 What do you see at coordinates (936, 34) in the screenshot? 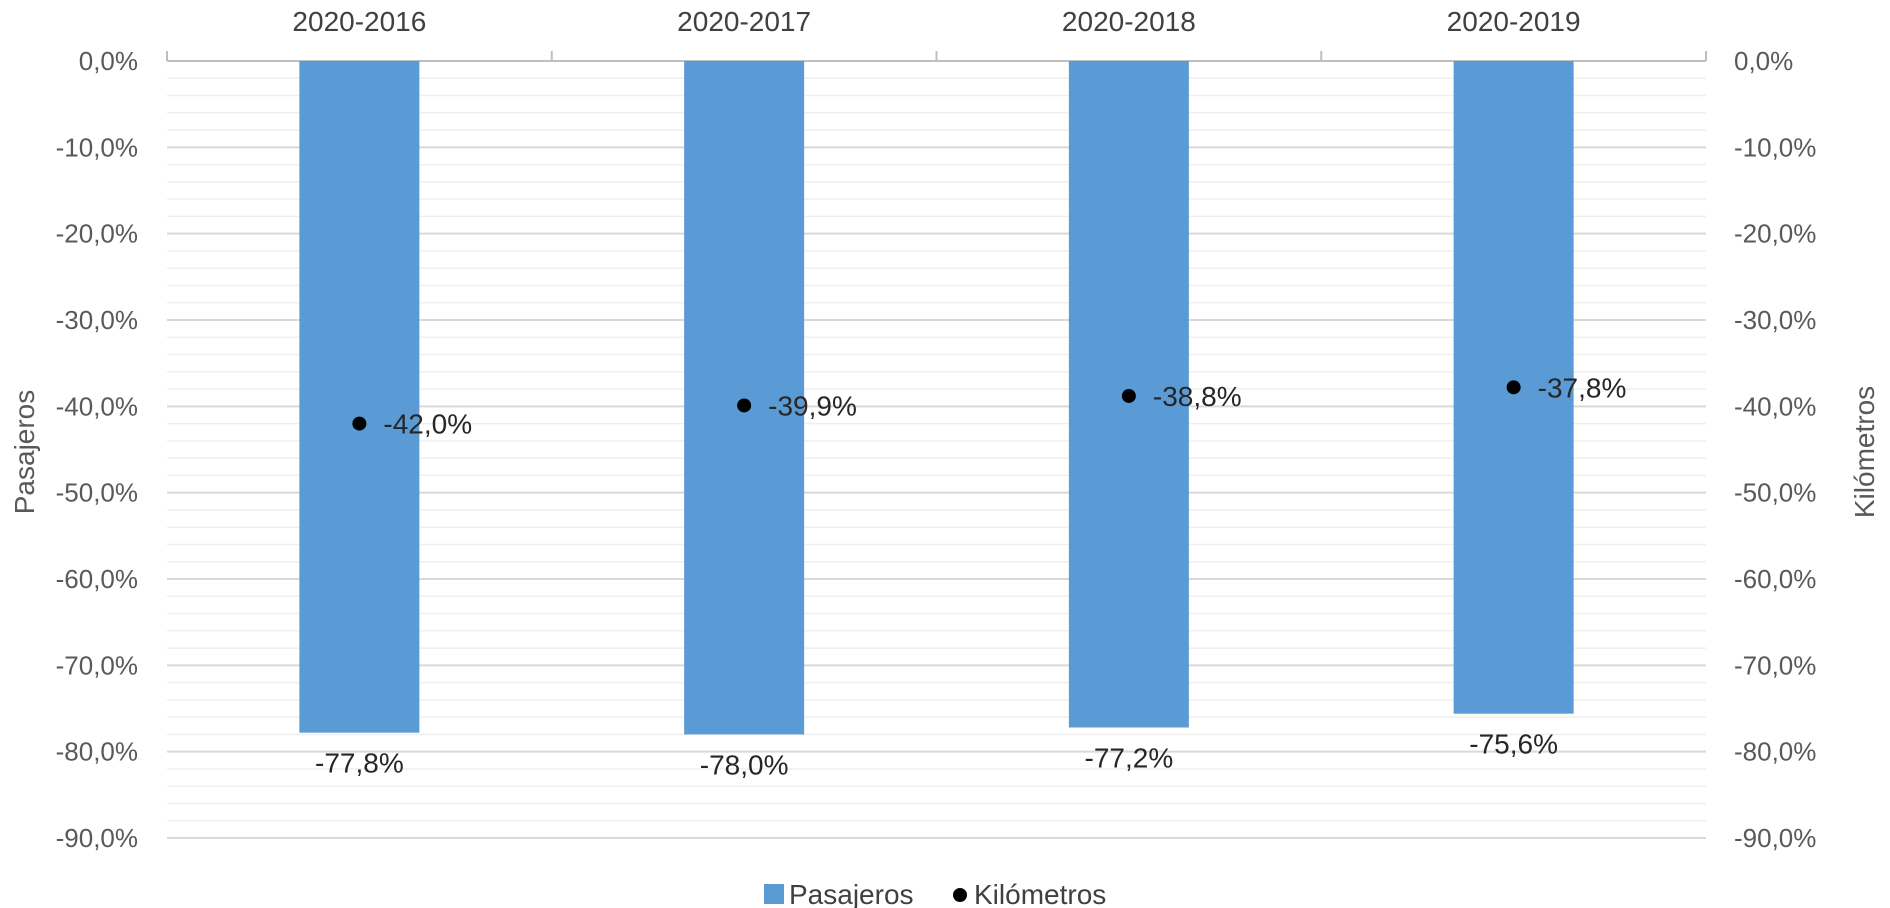
I see `category-axis: 2020-2016 2020-2017 2020-2018 2020-2019` at bounding box center [936, 34].